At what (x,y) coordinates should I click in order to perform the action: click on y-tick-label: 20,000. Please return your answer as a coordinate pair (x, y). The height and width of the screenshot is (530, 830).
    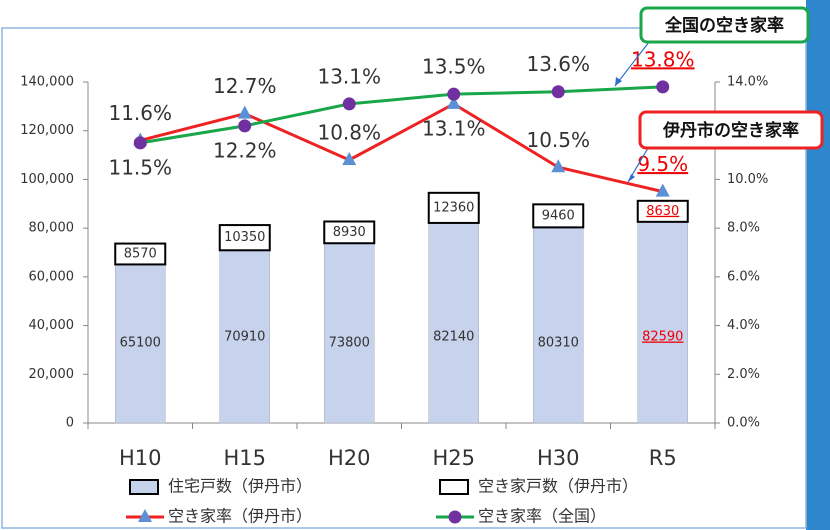
    Looking at the image, I should click on (52, 374).